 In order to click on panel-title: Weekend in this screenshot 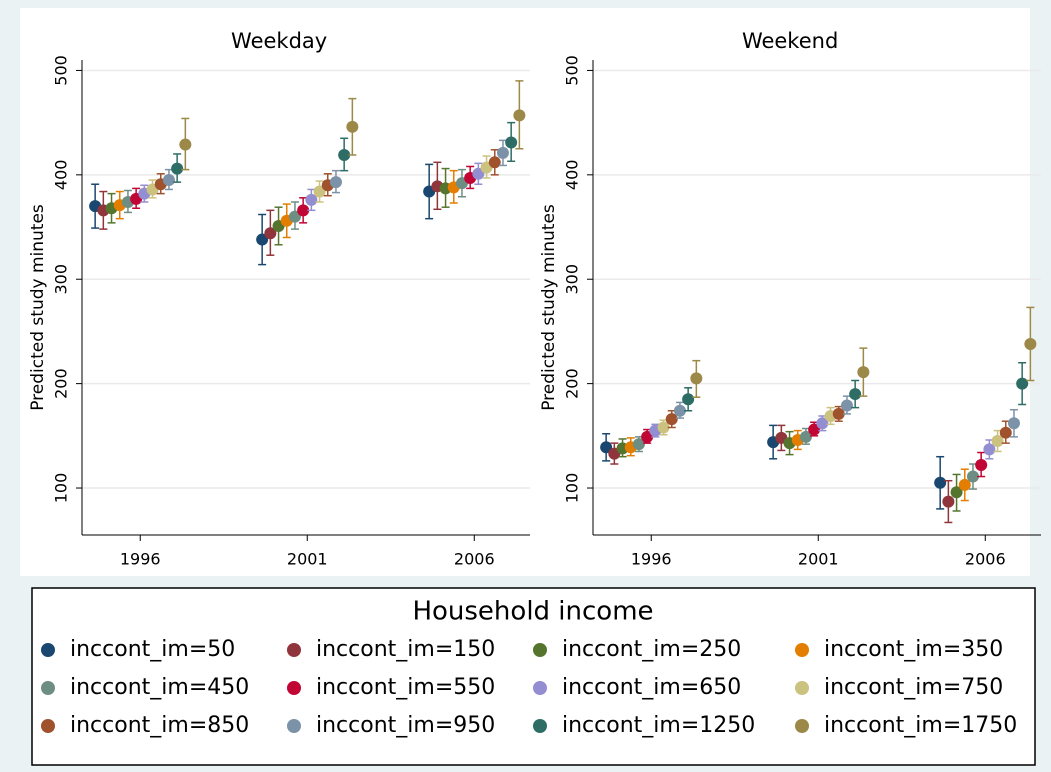, I will do `click(790, 41)`.